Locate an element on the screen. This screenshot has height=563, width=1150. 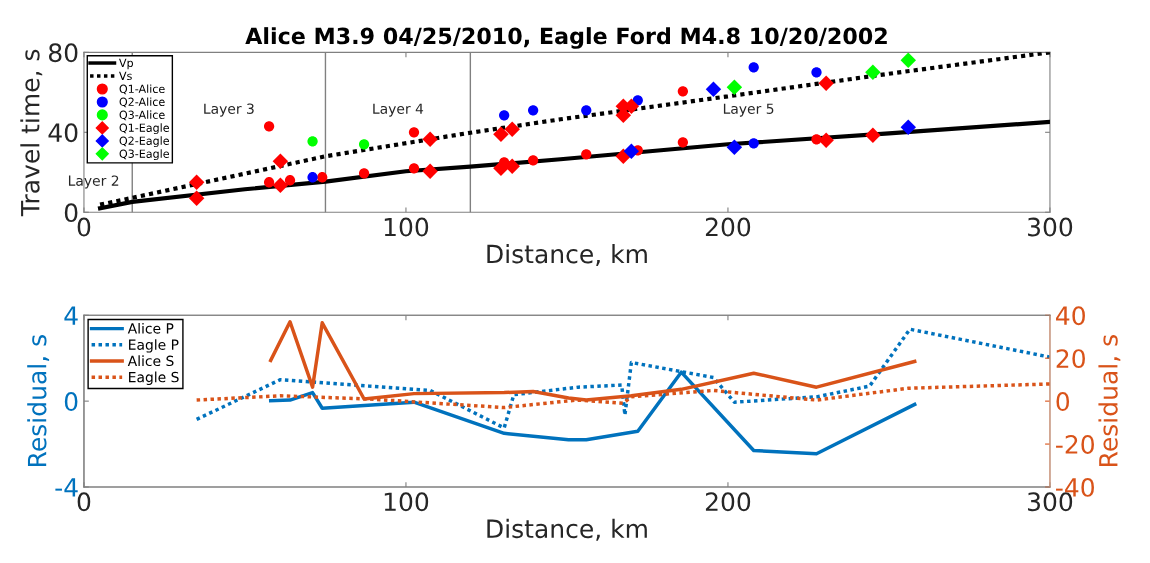
legend-label: Q3-Alice is located at coordinates (142, 115).